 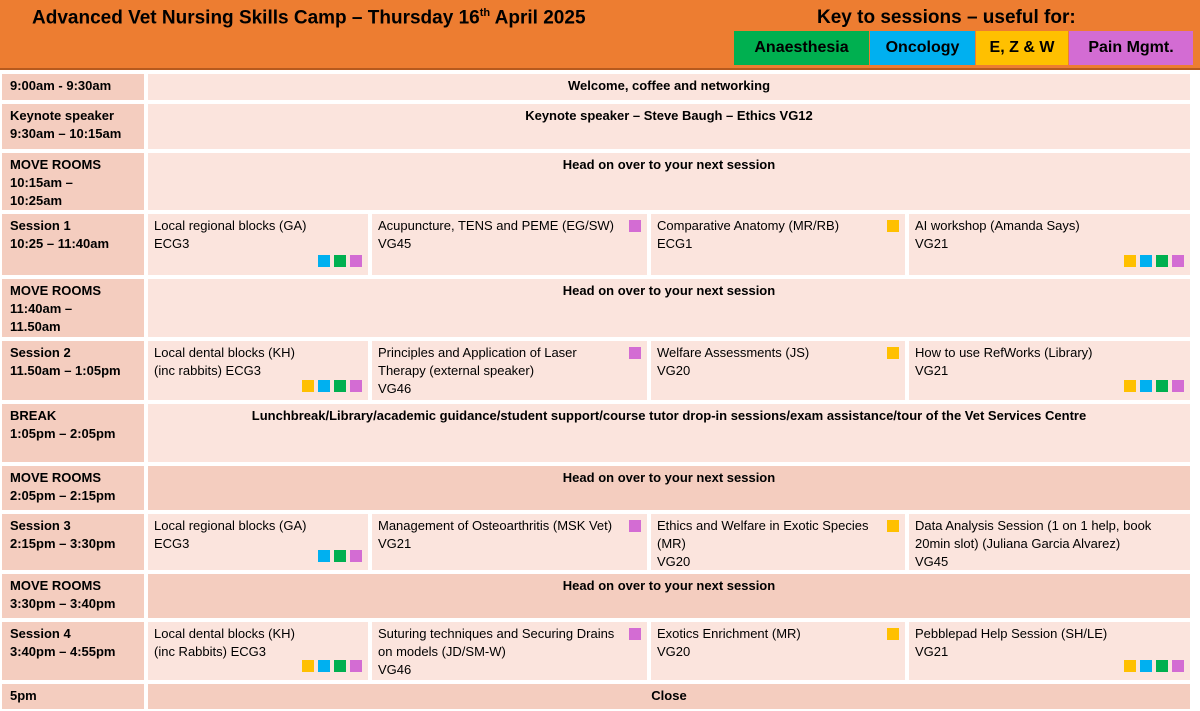 I want to click on session-title: Welfare Assessments (JS), so click(x=733, y=352).